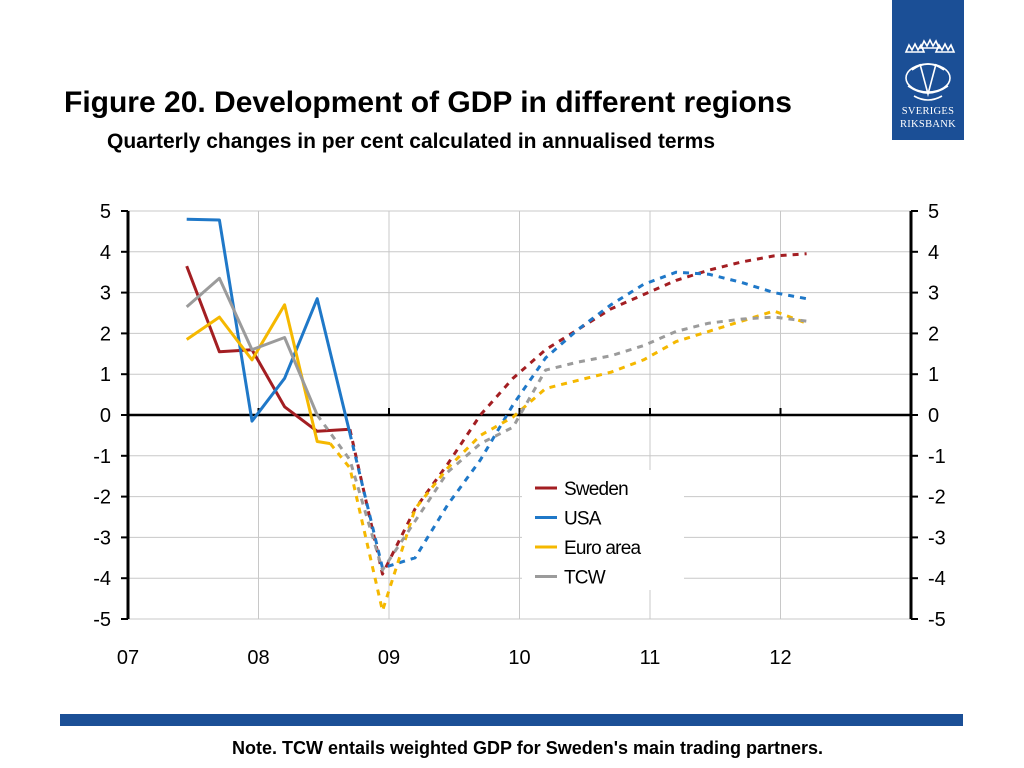 The image size is (1024, 768). Describe the element at coordinates (105, 416) in the screenshot. I see `y-tick-label-left: 0` at that location.